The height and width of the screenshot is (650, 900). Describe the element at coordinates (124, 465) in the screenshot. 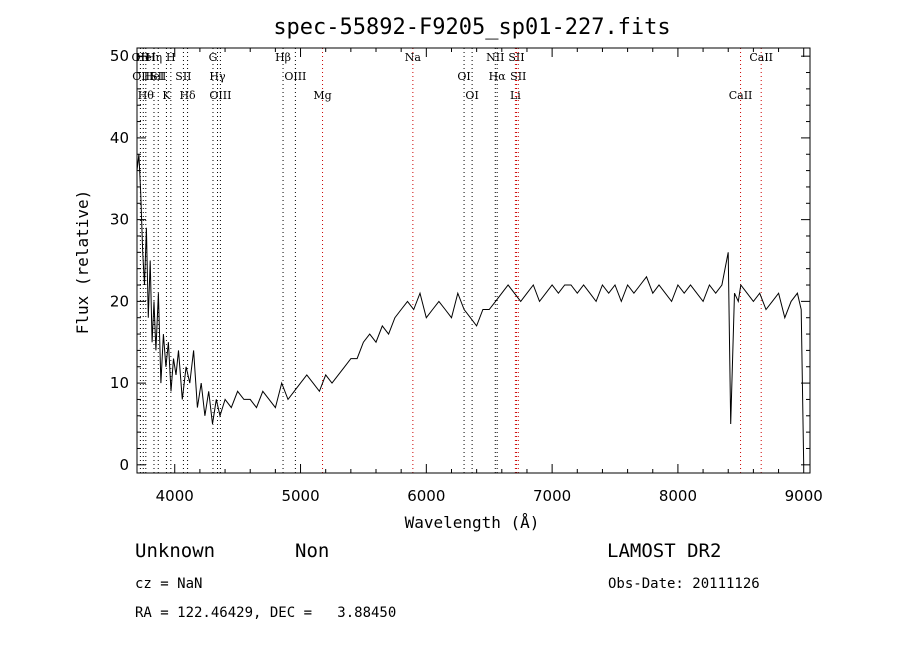

I see `y-tick-label: 0` at that location.